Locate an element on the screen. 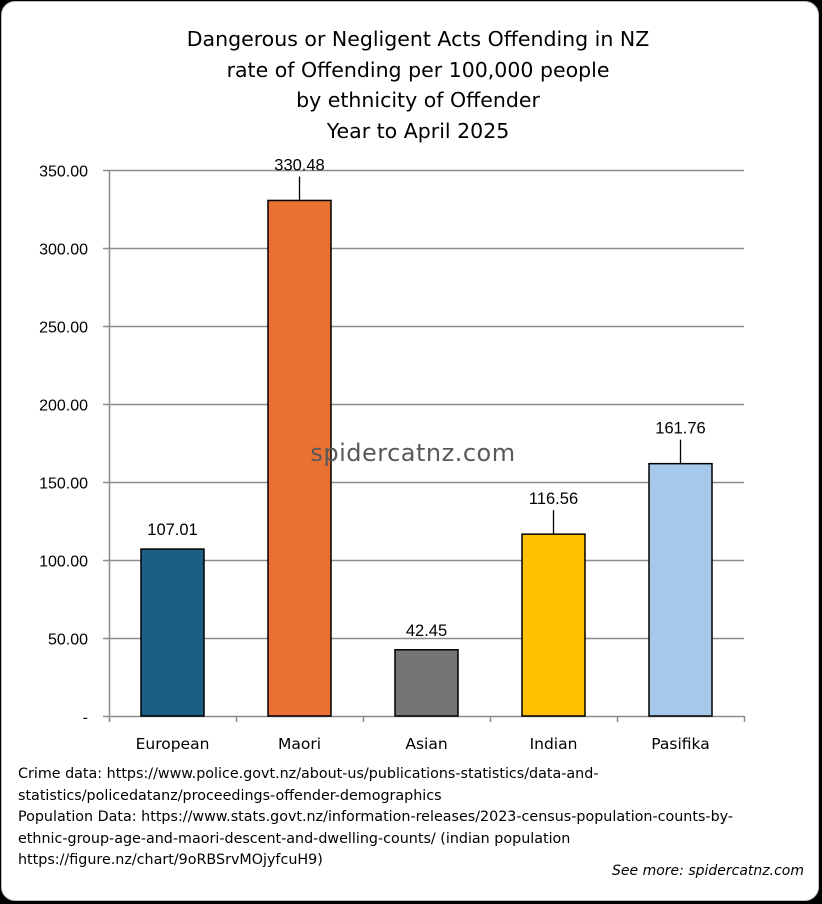  x-category-label: Pasifika is located at coordinates (680, 744).